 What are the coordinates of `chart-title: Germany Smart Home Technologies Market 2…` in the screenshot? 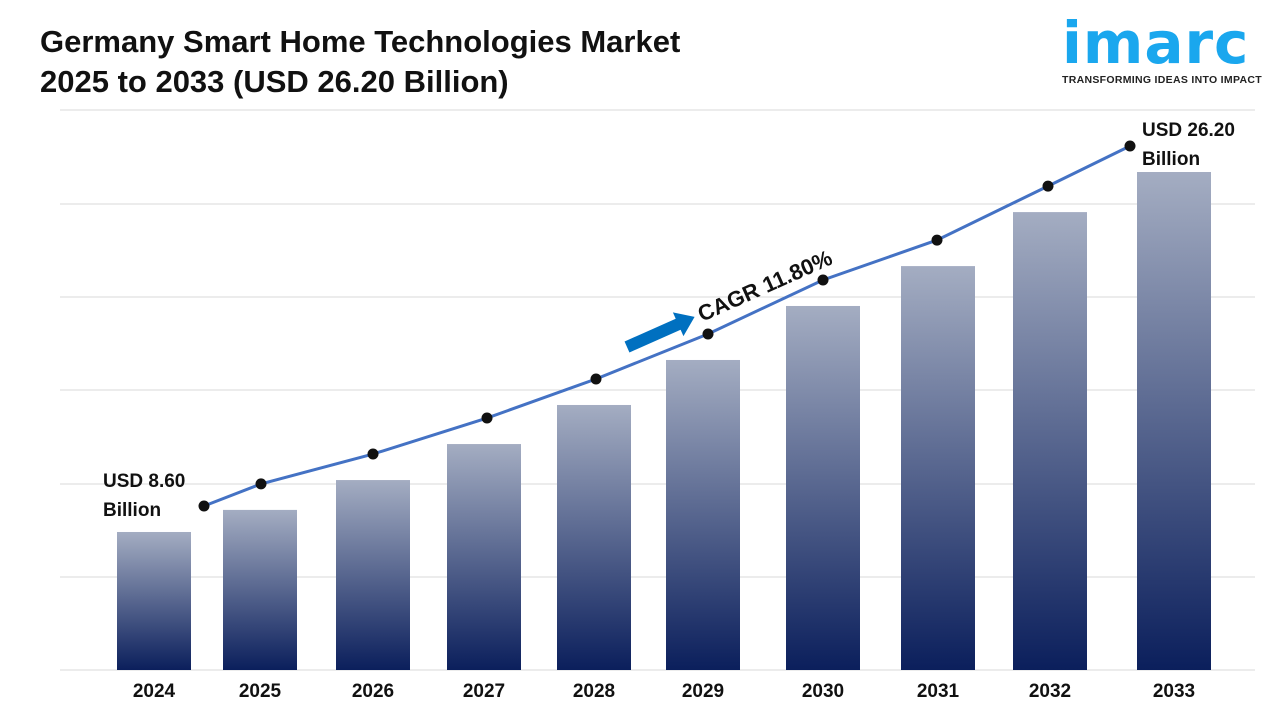 It's located at (360, 62).